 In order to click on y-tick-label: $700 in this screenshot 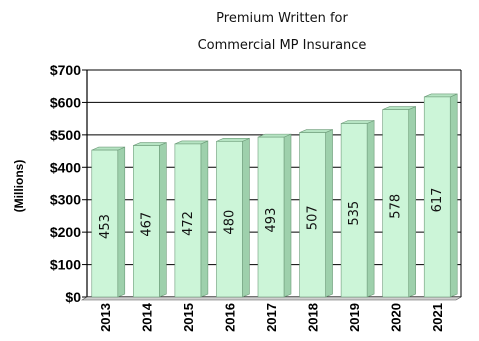, I will do `click(65, 70)`.